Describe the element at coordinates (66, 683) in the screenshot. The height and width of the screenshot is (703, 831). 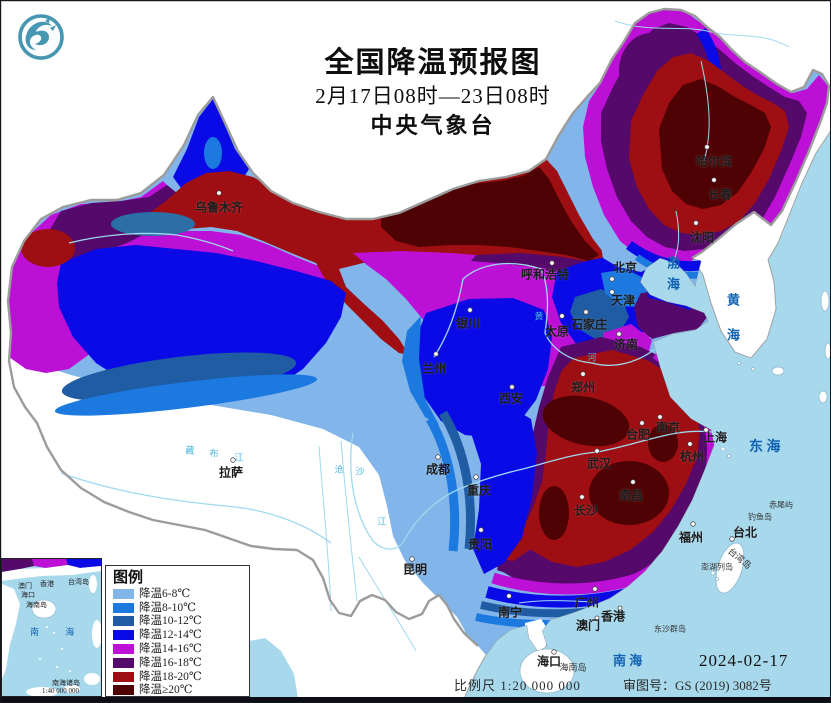
I see `inset-label-name: 南海诸岛` at that location.